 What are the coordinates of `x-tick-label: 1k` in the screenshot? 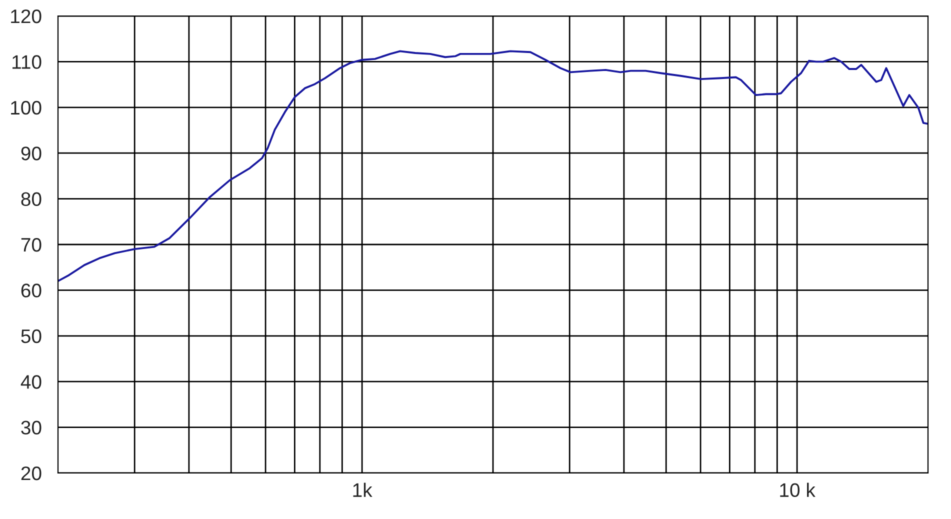 It's located at (362, 489).